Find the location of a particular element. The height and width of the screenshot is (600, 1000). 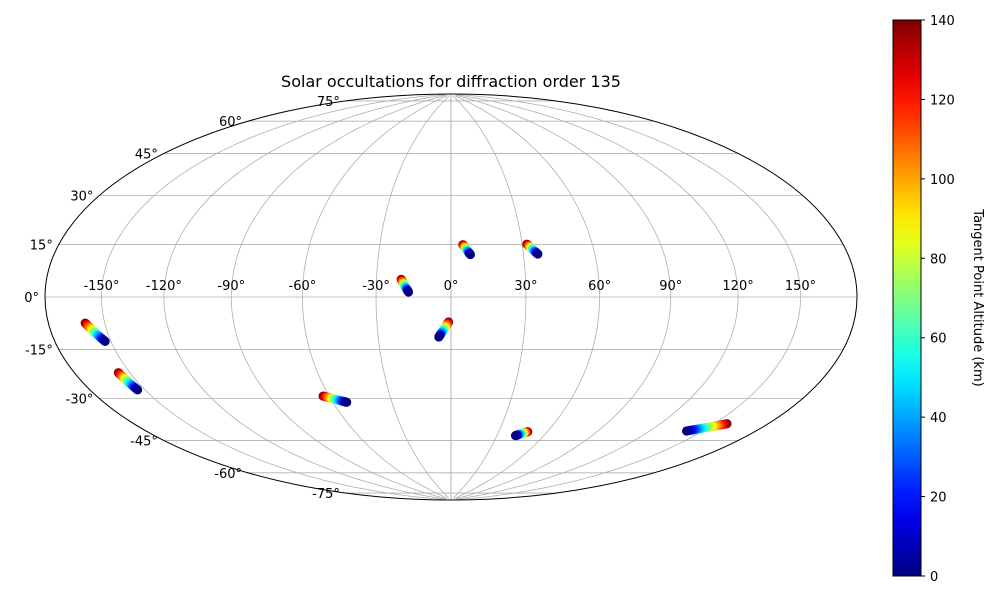

longitude-tick-label: -60° is located at coordinates (303, 286).